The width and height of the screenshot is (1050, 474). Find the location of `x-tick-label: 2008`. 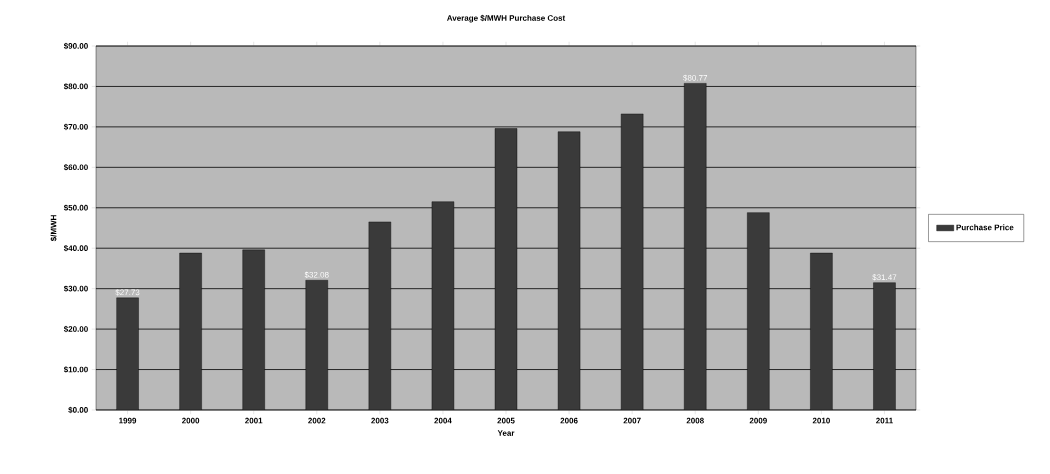

x-tick-label: 2008 is located at coordinates (695, 420).